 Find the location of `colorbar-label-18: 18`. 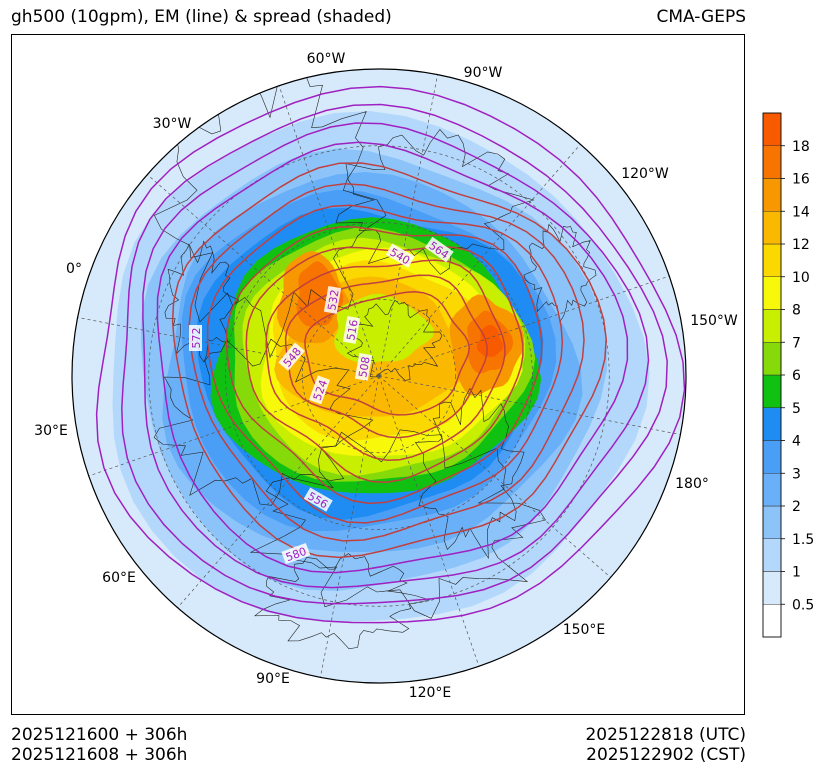

colorbar-label-18: 18 is located at coordinates (801, 147).